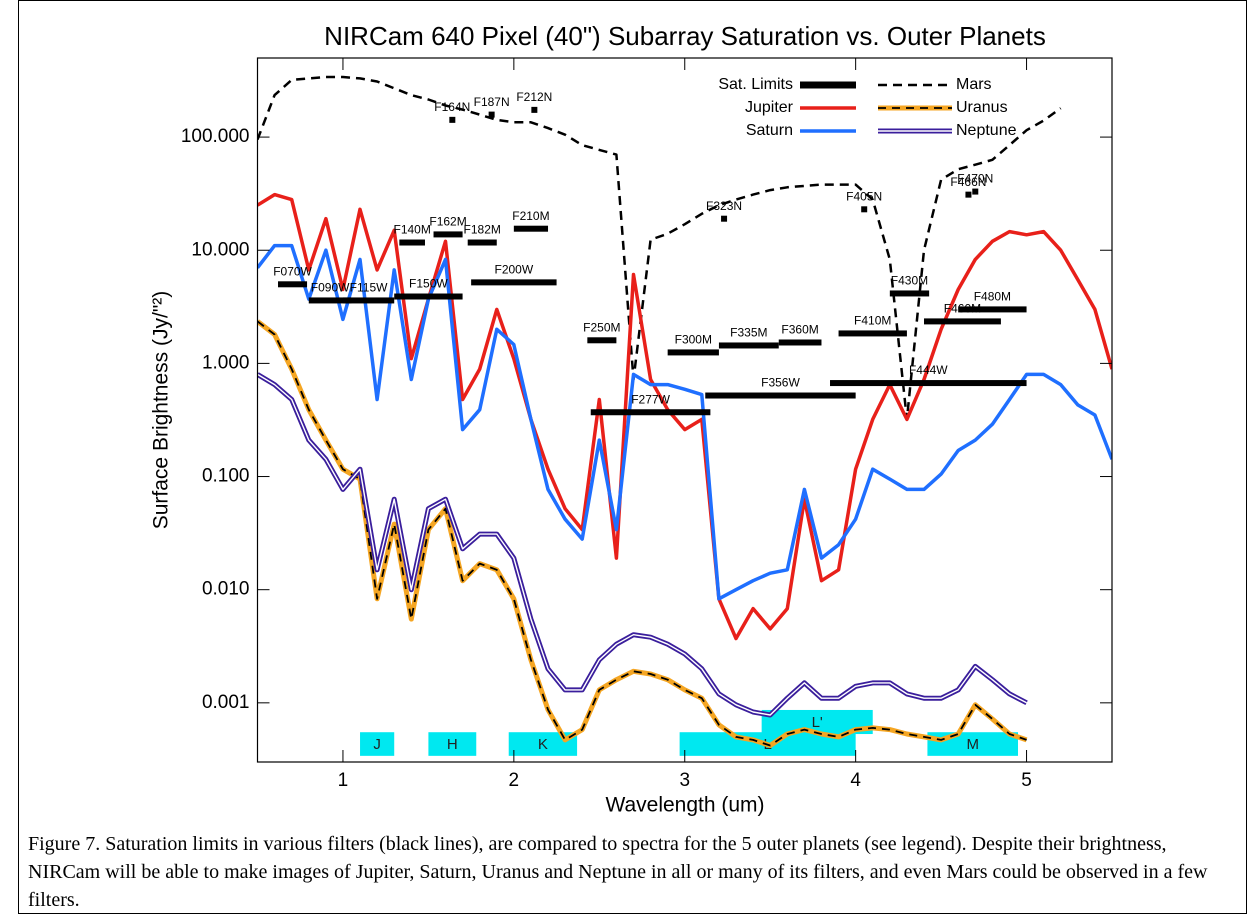 The image size is (1247, 914). I want to click on legend-label: Saturn, so click(769, 130).